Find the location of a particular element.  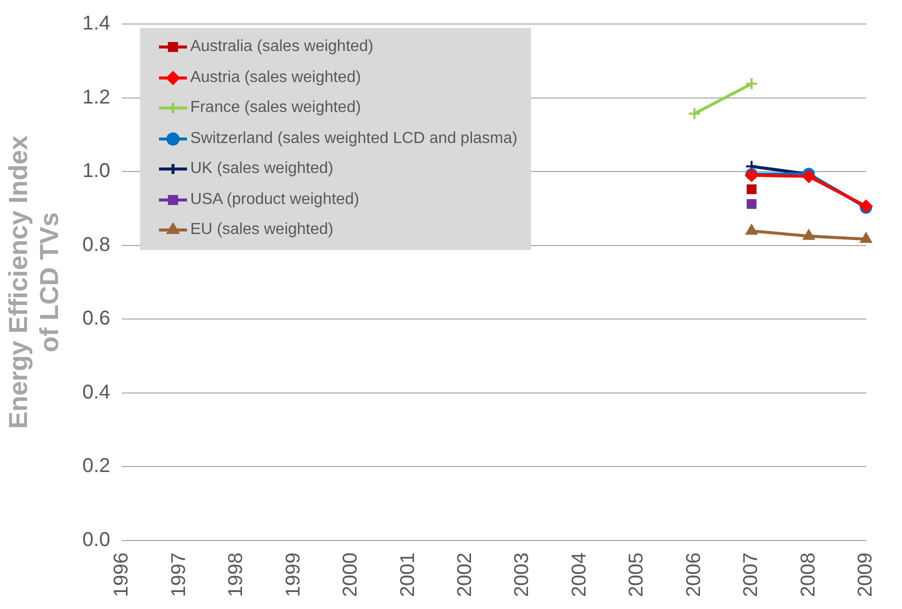

legend-label: USA (product weighted) is located at coordinates (275, 199).